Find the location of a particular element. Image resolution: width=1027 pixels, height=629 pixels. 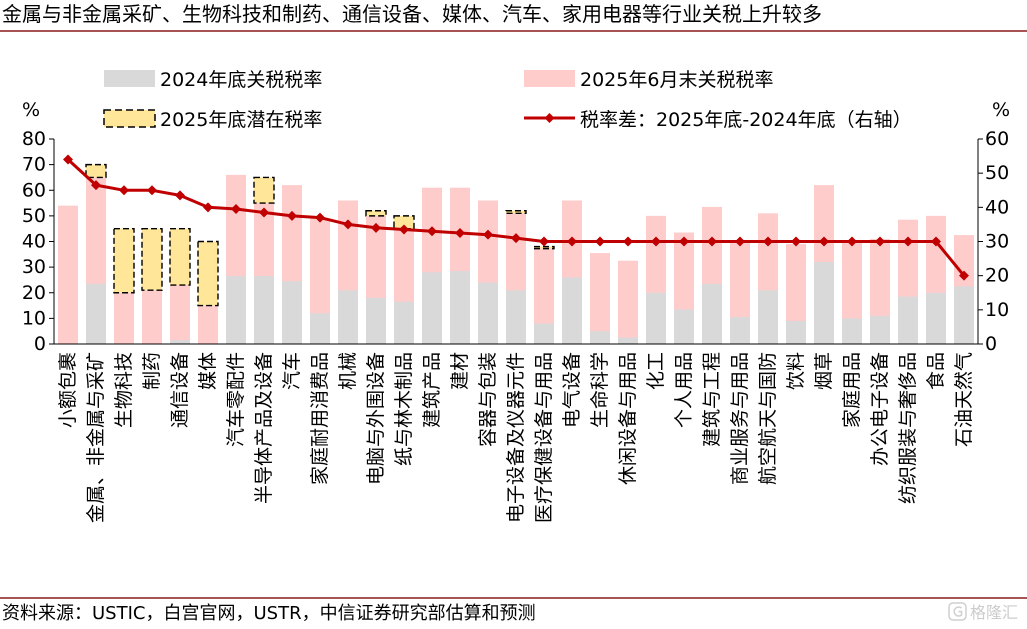

right-axis-tick-label: 0 is located at coordinates (991, 344).